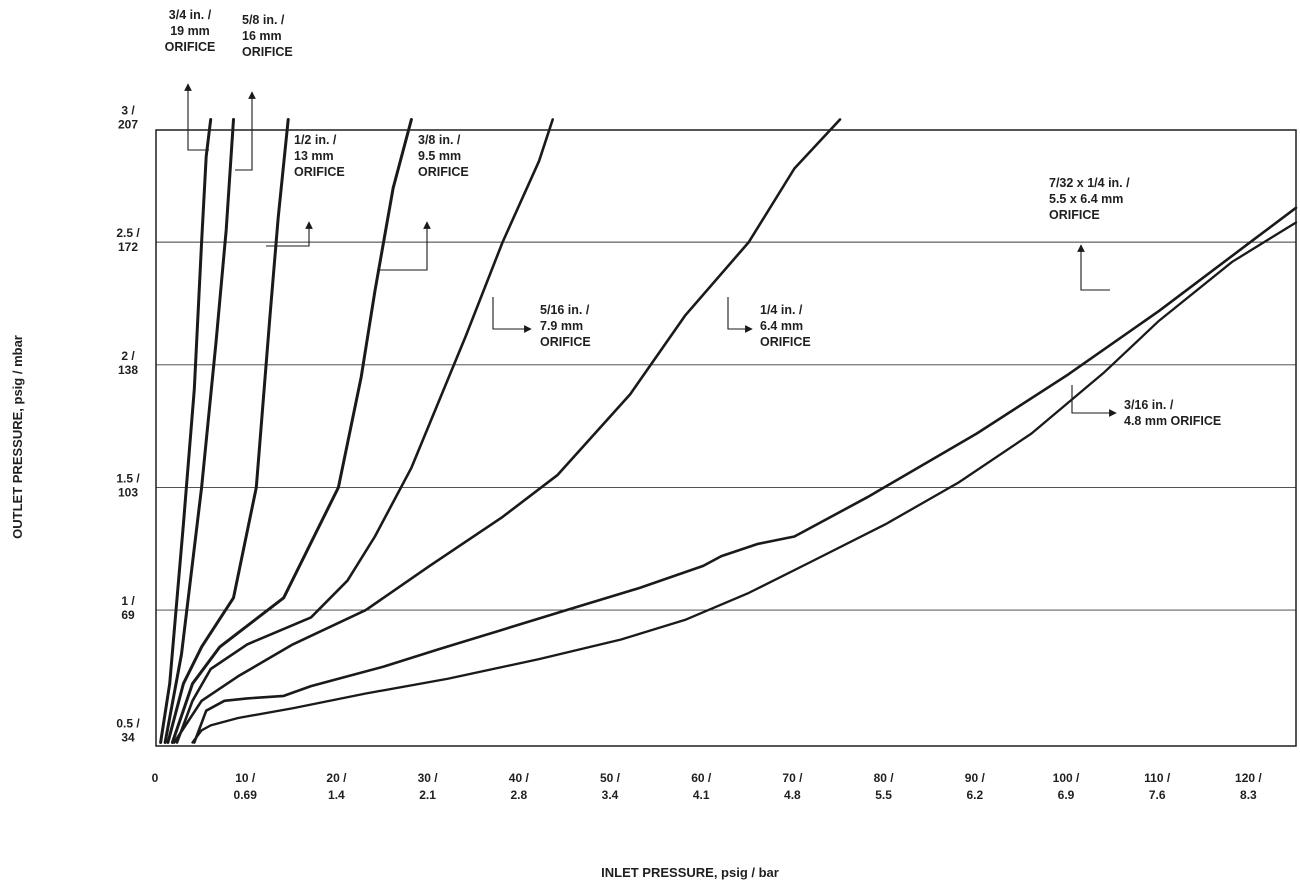 This screenshot has height=888, width=1300. What do you see at coordinates (128, 117) in the screenshot?
I see `y-tick-label: 3 /207` at bounding box center [128, 117].